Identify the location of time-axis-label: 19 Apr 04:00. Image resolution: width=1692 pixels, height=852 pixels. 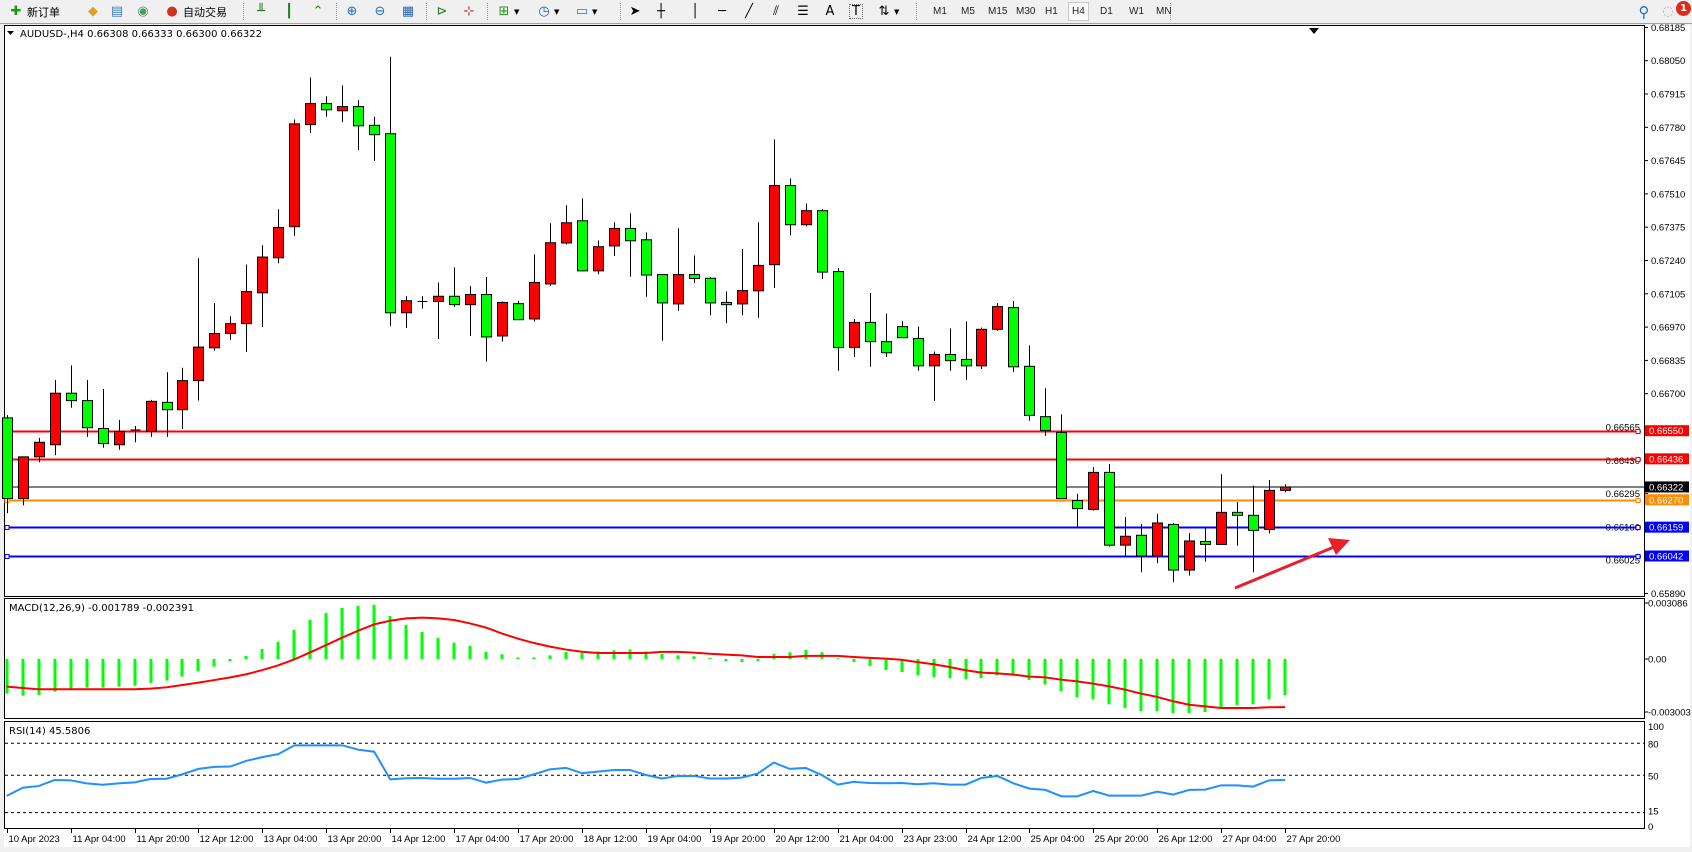
(675, 839).